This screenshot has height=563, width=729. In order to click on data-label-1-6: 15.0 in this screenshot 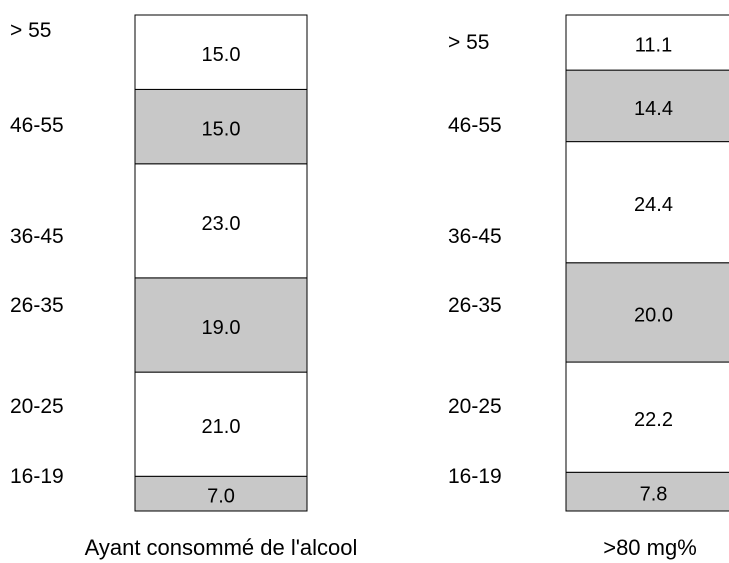, I will do `click(221, 55)`.